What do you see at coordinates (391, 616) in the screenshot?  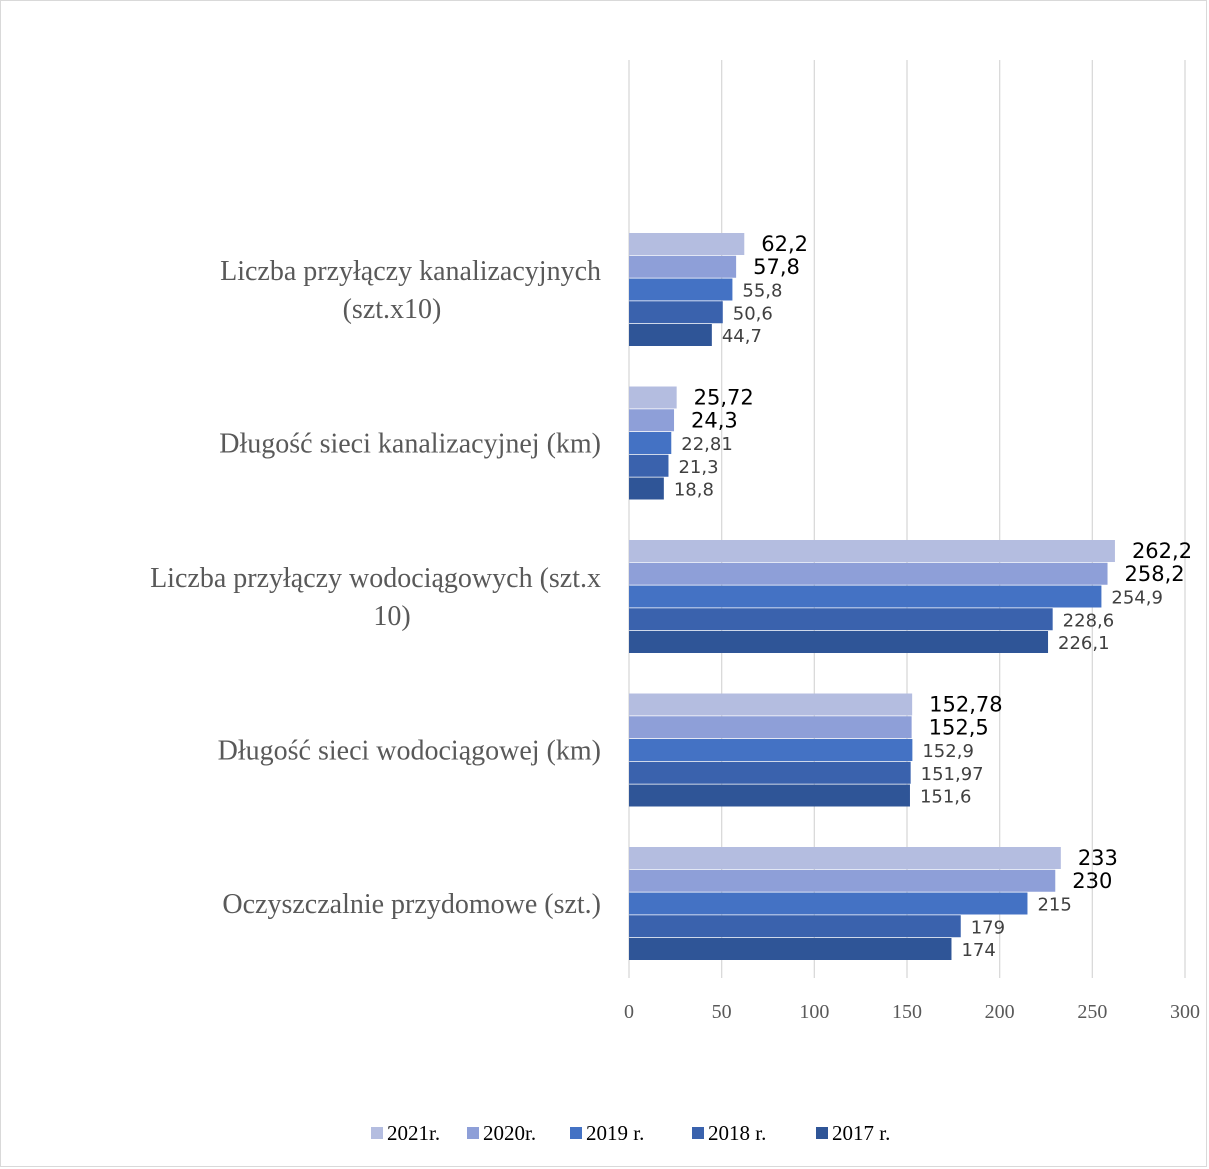 I see `category-label: 10)` at bounding box center [391, 616].